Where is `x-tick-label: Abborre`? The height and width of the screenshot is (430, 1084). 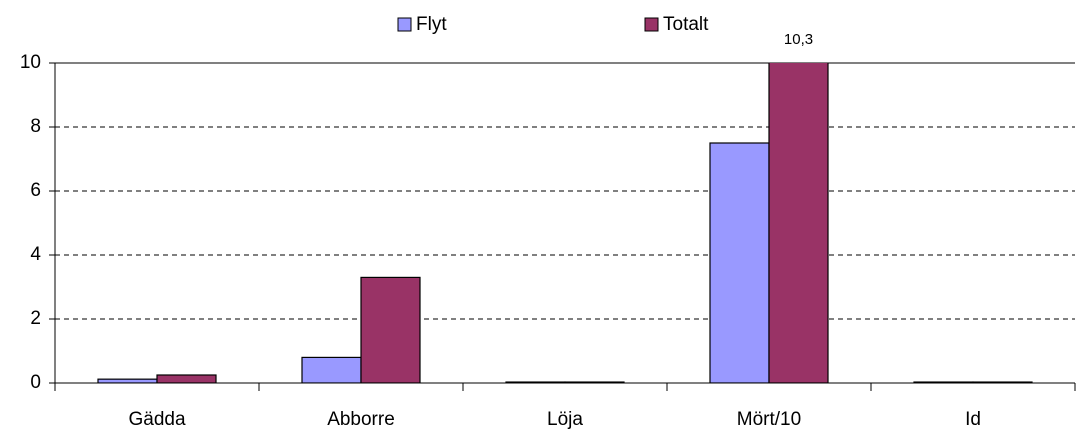 x-tick-label: Abborre is located at coordinates (361, 419).